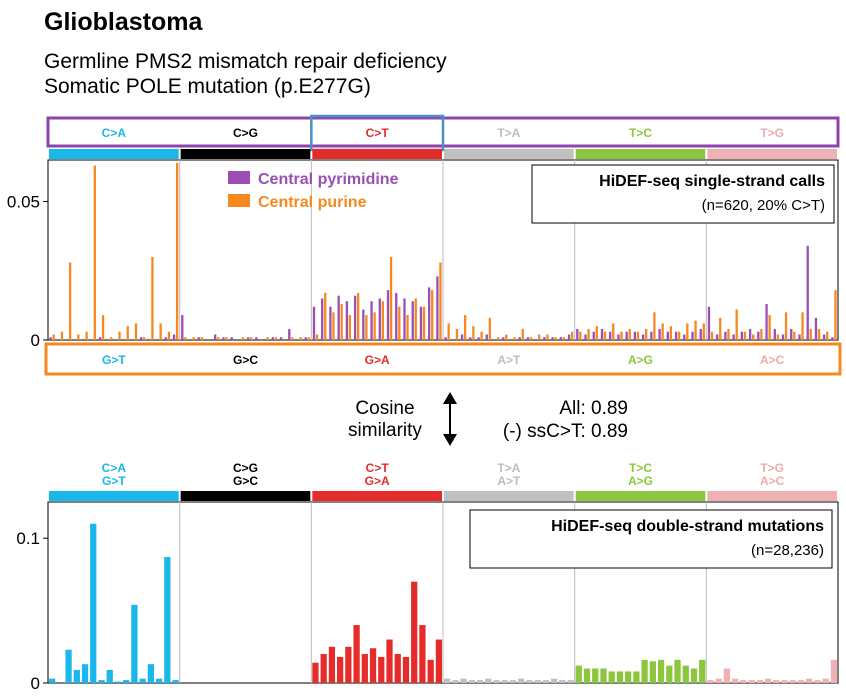  What do you see at coordinates (443, 359) in the screenshot?
I see `bottom-class-box` at bounding box center [443, 359].